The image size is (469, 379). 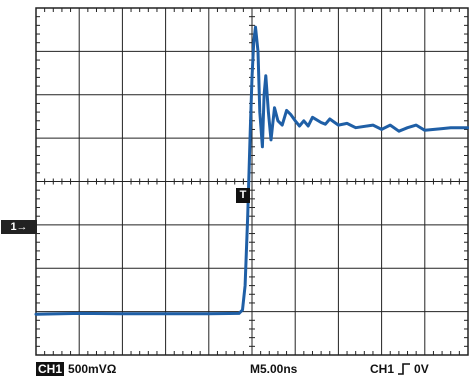 I want to click on trigger-channel: CH1, so click(x=382, y=369).